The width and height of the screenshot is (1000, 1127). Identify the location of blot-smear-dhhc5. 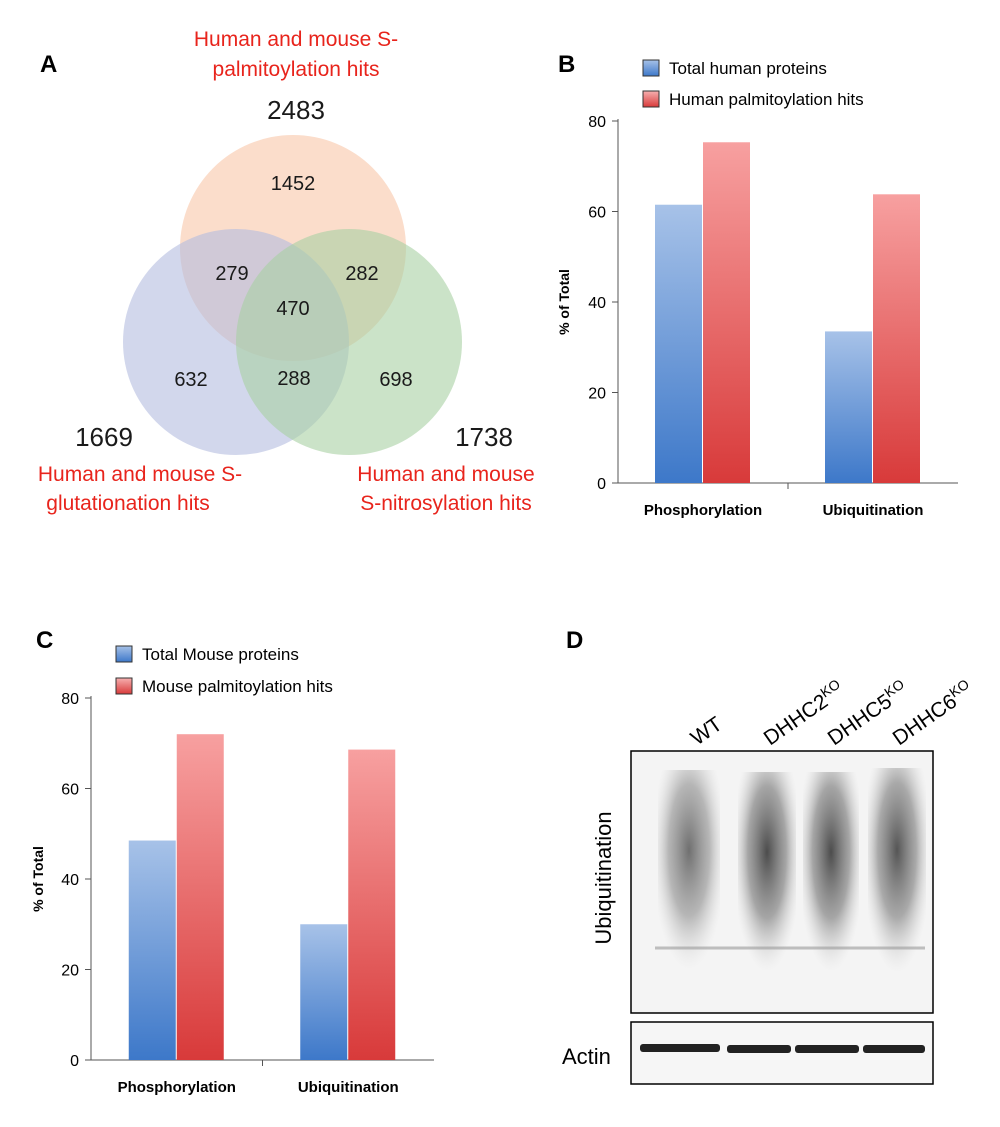
(831, 872).